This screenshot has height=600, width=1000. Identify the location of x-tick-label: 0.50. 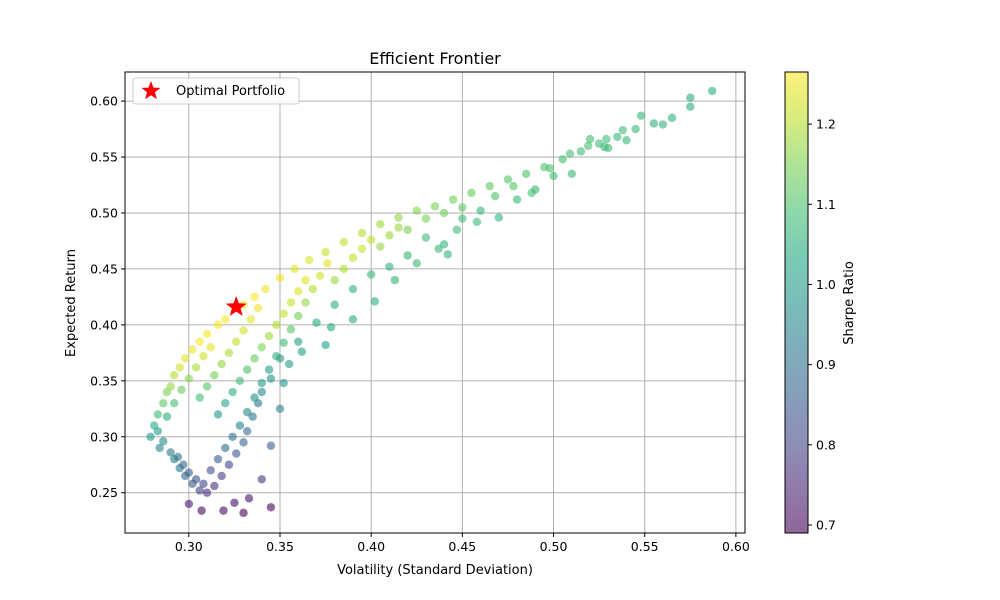
(554, 546).